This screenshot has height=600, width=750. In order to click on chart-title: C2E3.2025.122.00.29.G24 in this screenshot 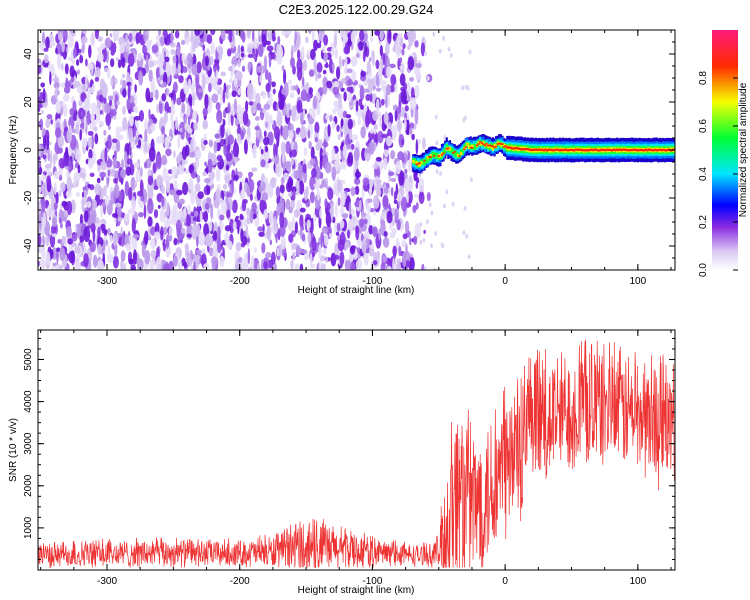, I will do `click(356, 9)`.